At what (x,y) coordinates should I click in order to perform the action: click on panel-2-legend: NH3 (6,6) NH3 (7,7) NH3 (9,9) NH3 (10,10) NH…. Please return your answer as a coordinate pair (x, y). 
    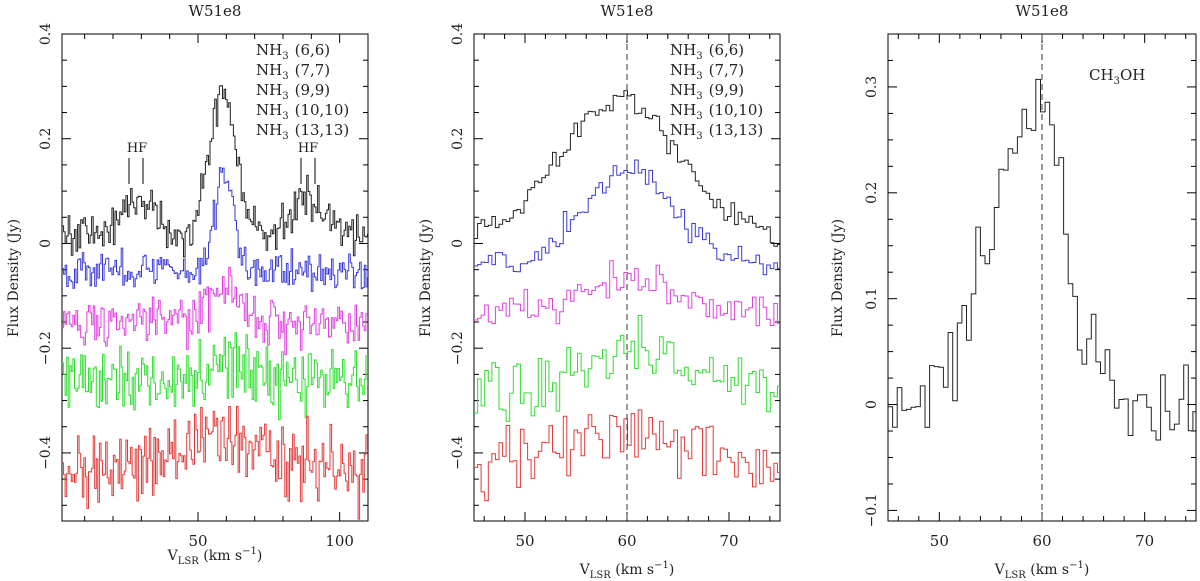
    Looking at the image, I should click on (716, 91).